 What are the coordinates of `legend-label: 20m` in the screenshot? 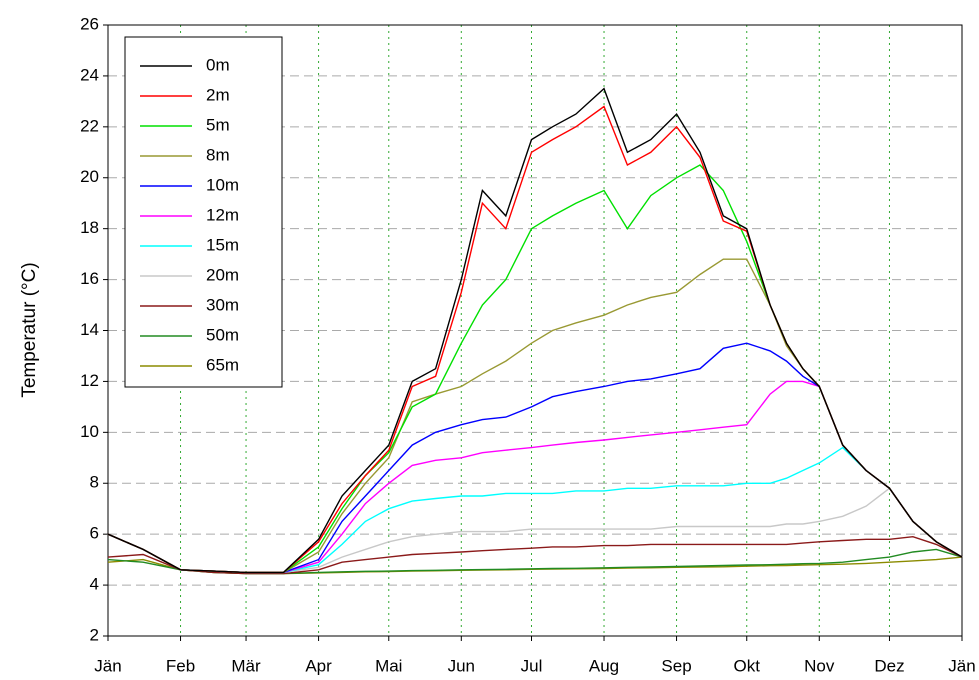 It's located at (222, 274).